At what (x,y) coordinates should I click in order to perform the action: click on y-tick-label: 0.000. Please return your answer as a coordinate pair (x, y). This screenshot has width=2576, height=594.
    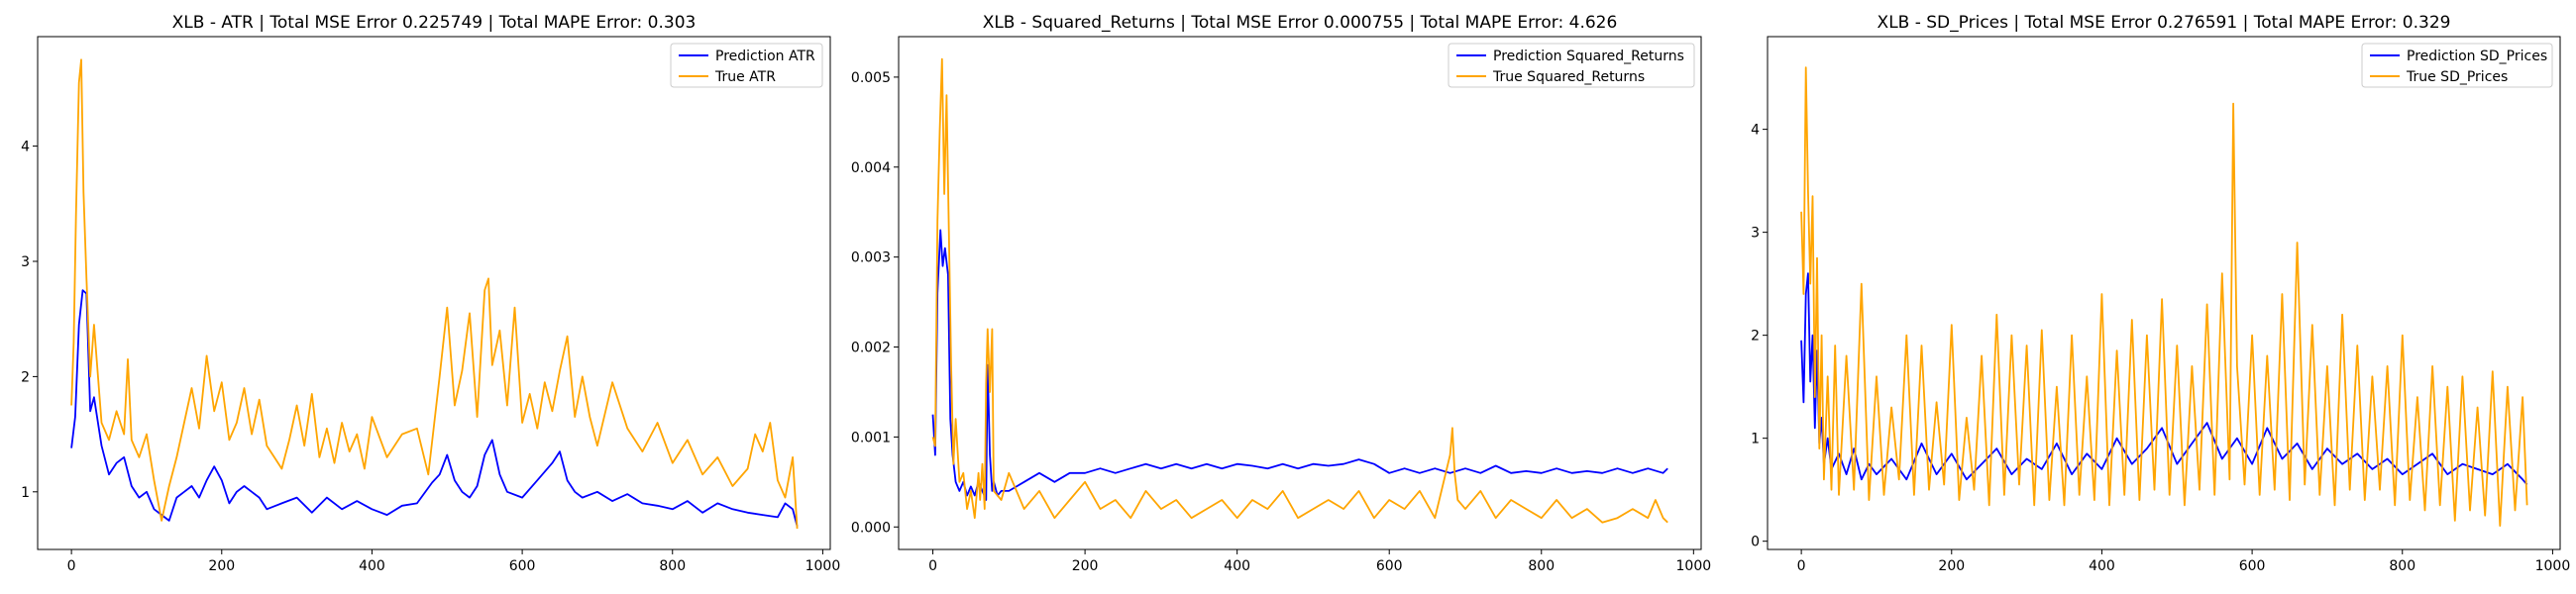
    Looking at the image, I should click on (871, 528).